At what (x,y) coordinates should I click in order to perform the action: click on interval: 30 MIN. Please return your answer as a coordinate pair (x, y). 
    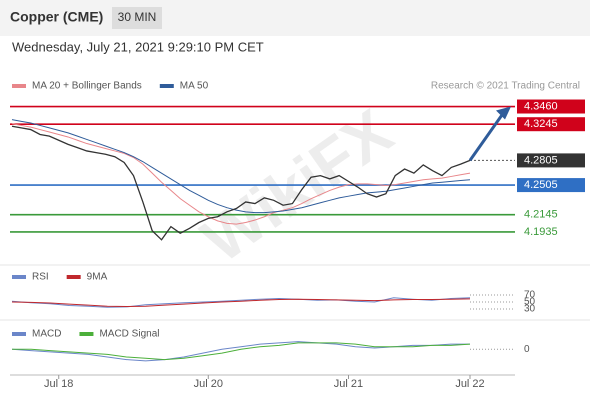
    Looking at the image, I should click on (137, 17).